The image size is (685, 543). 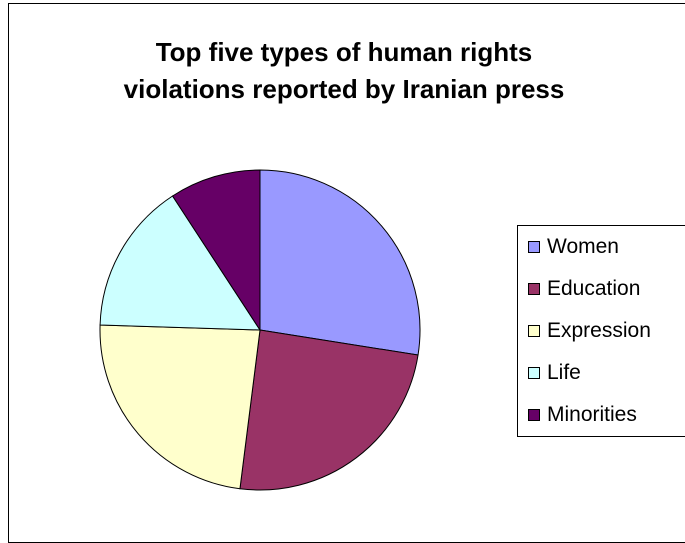 I want to click on legend-label-women: Women, so click(x=583, y=246).